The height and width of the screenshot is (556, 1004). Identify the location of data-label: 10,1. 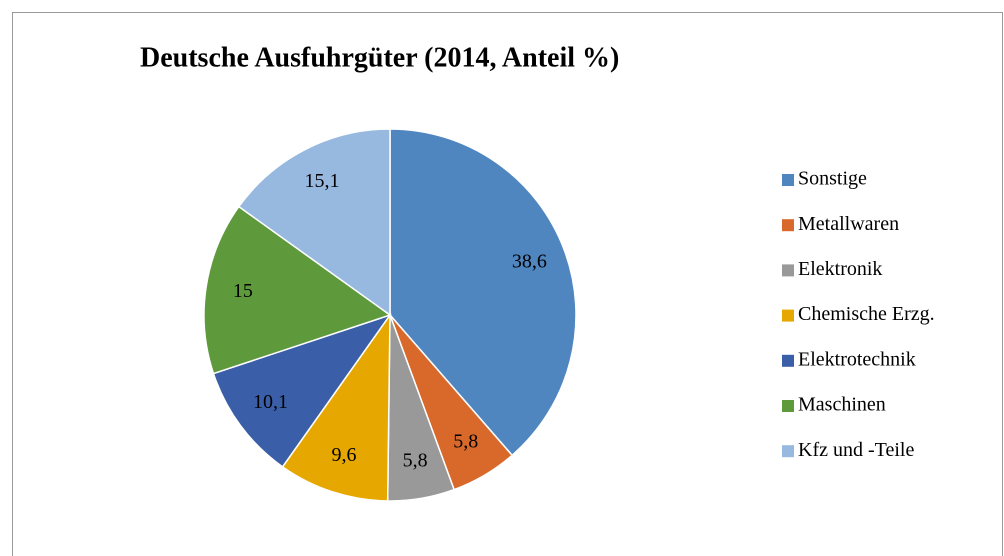
(270, 402).